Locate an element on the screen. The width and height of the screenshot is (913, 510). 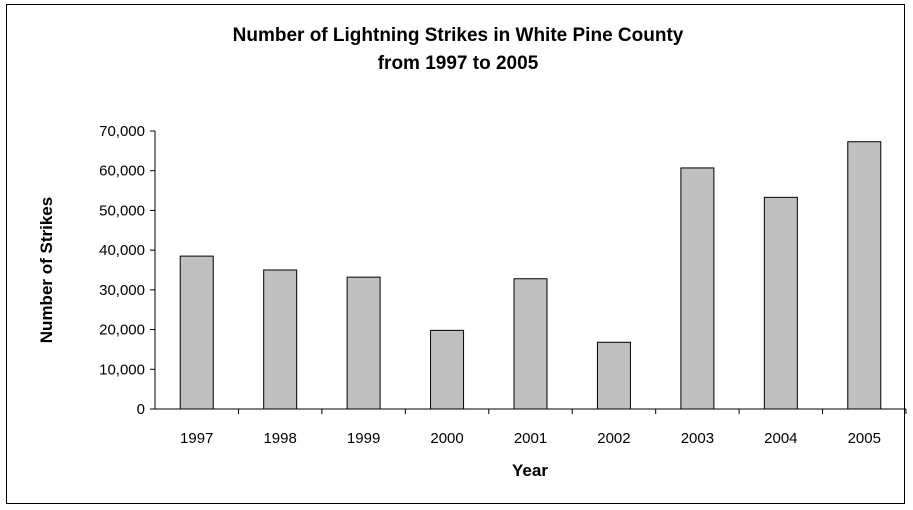
x-tick-label-1997: 1997 is located at coordinates (196, 438).